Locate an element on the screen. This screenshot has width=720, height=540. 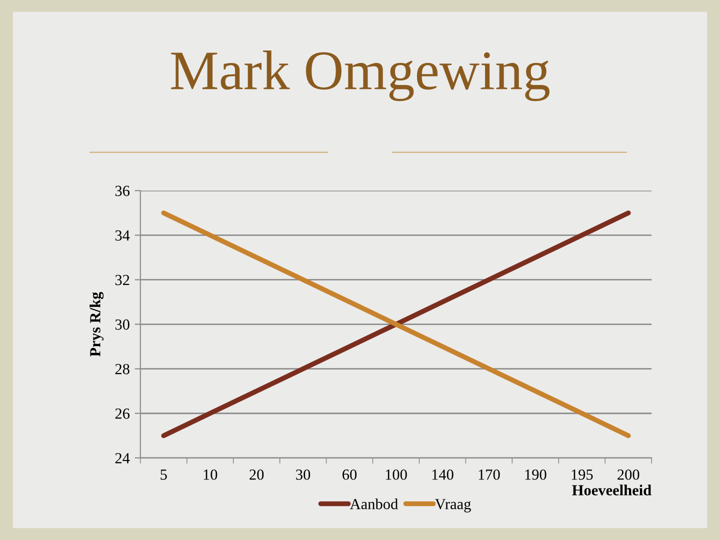
y-tick-label: 30 is located at coordinates (122, 324).